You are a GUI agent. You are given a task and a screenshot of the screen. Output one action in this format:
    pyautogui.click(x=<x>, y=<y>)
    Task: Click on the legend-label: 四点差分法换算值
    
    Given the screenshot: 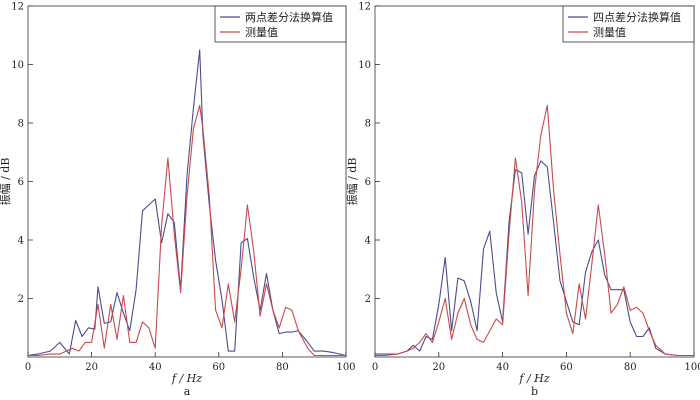 What is the action you would take?
    pyautogui.click(x=637, y=17)
    